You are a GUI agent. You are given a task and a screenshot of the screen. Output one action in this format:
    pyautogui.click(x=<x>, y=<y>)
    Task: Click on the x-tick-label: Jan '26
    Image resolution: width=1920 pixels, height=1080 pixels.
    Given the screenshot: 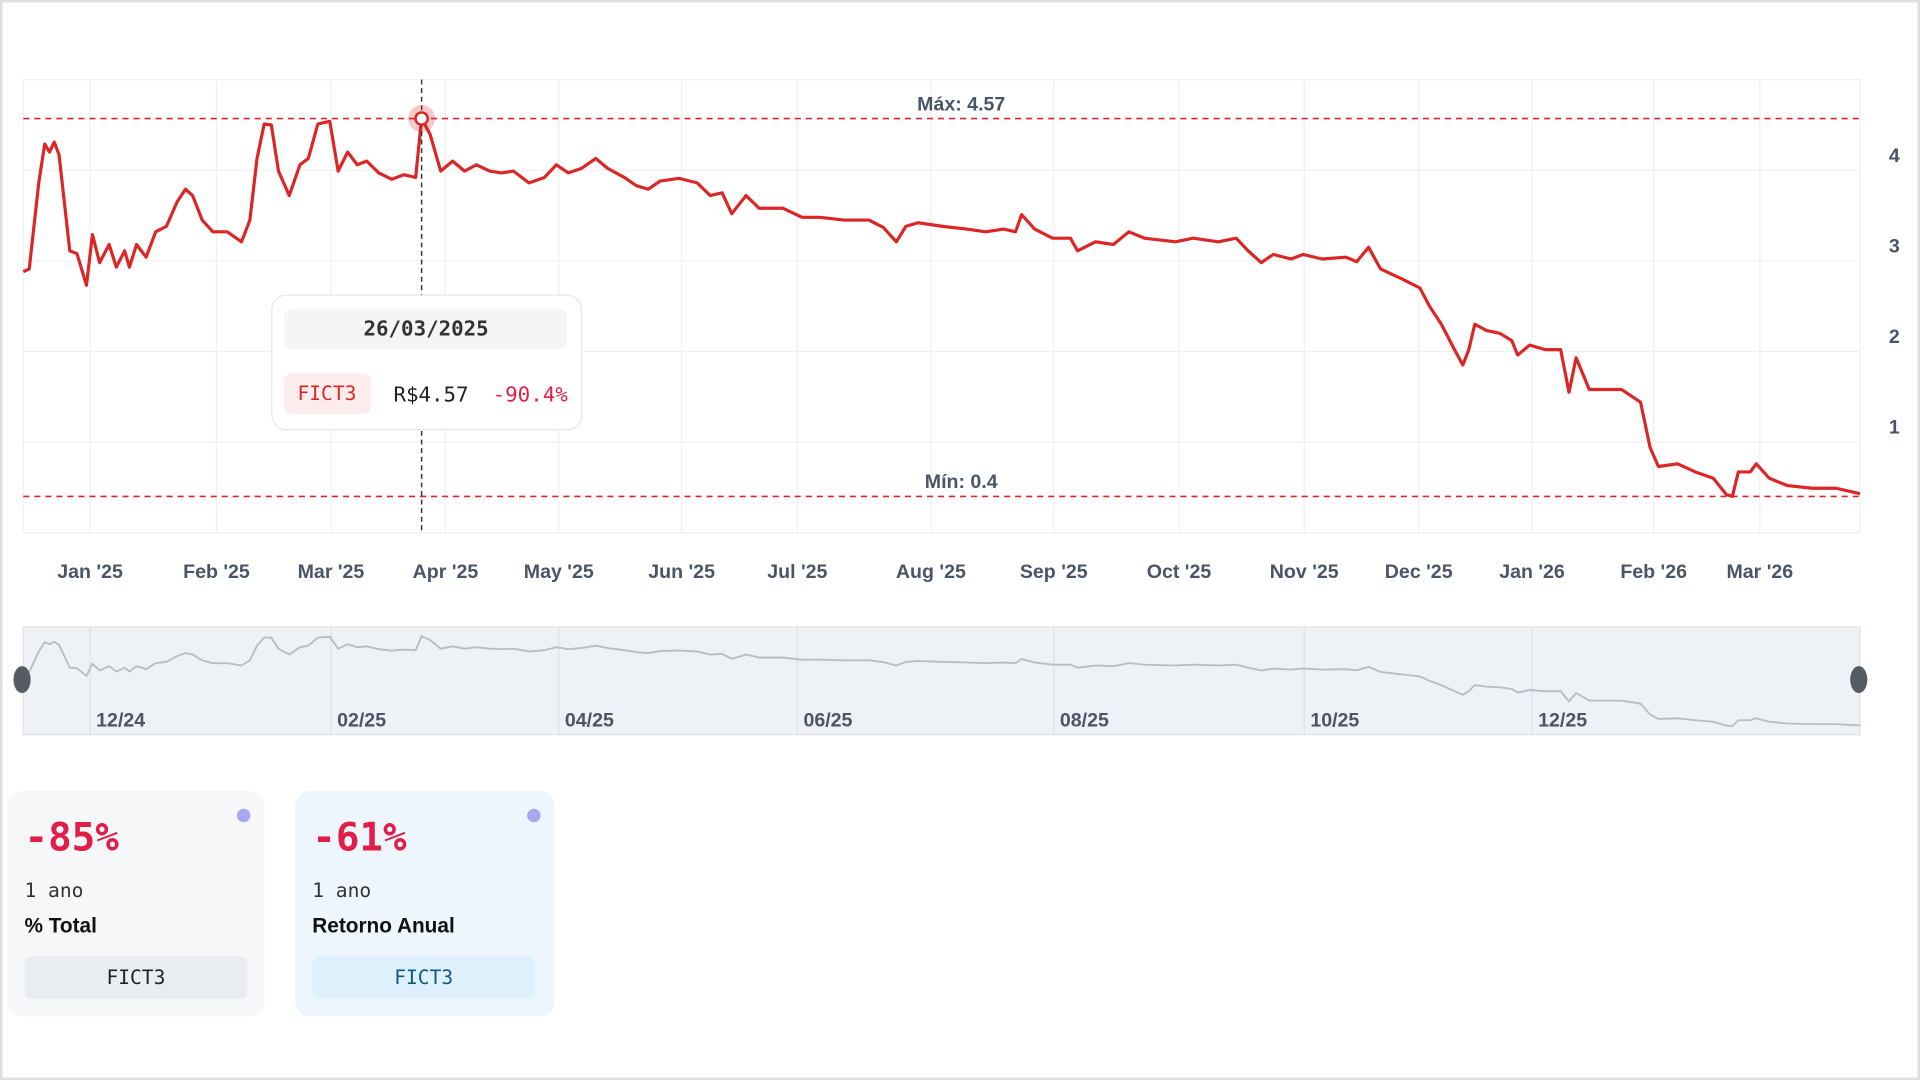 What is the action you would take?
    pyautogui.click(x=1532, y=572)
    